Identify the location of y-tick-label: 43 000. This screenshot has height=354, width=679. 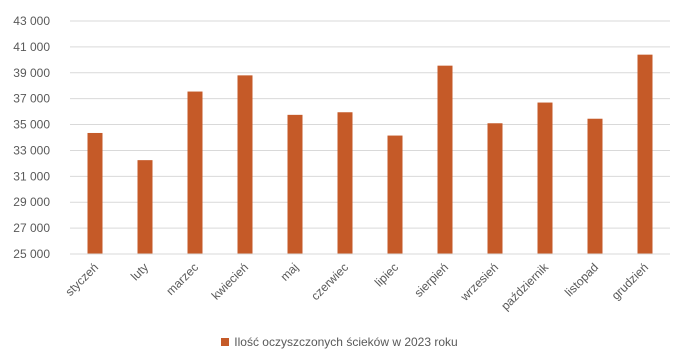
(31, 21).